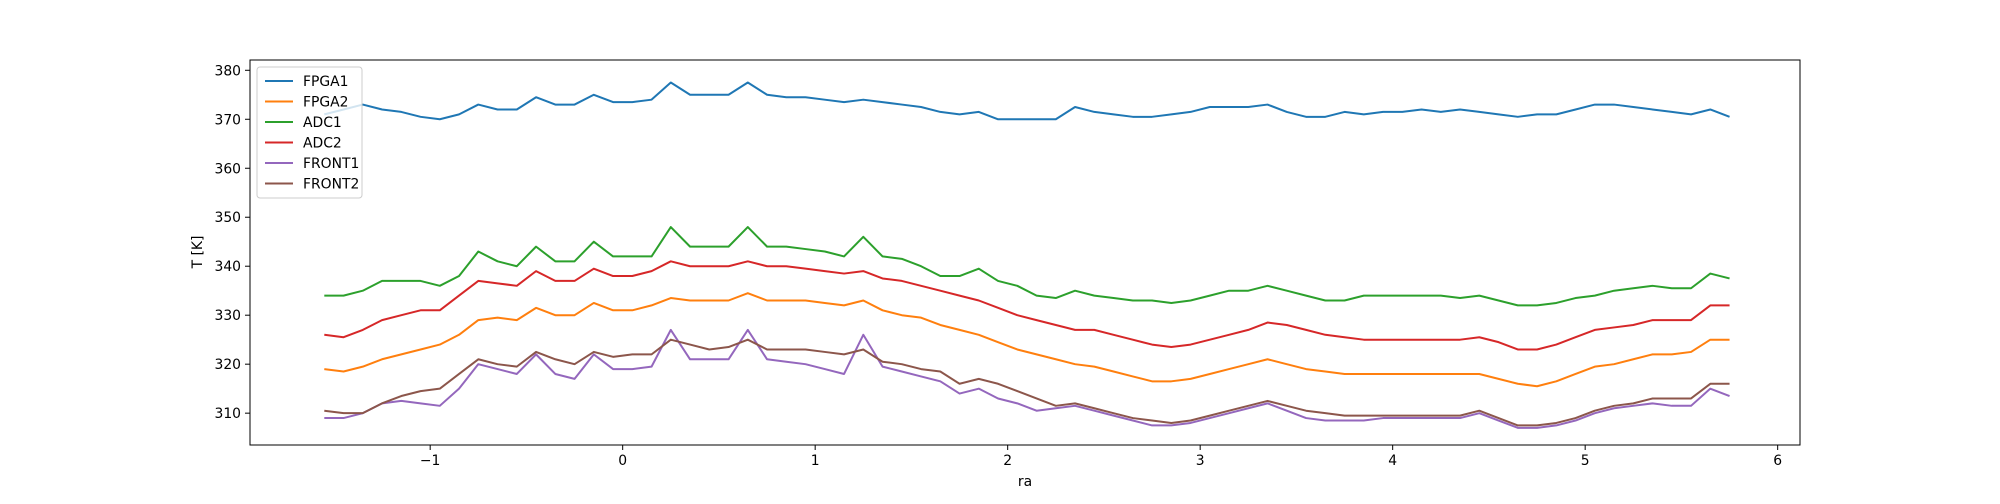 The image size is (2000, 504). I want to click on x-tick-label: 6, so click(1777, 461).